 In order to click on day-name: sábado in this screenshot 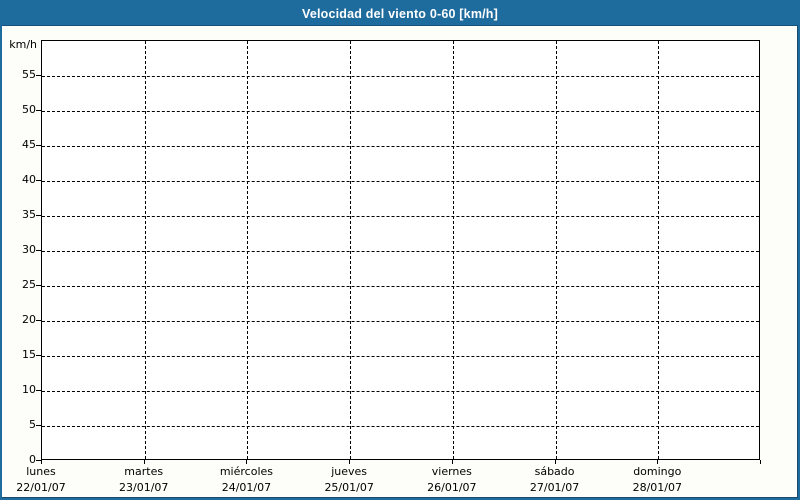, I will do `click(554, 471)`.